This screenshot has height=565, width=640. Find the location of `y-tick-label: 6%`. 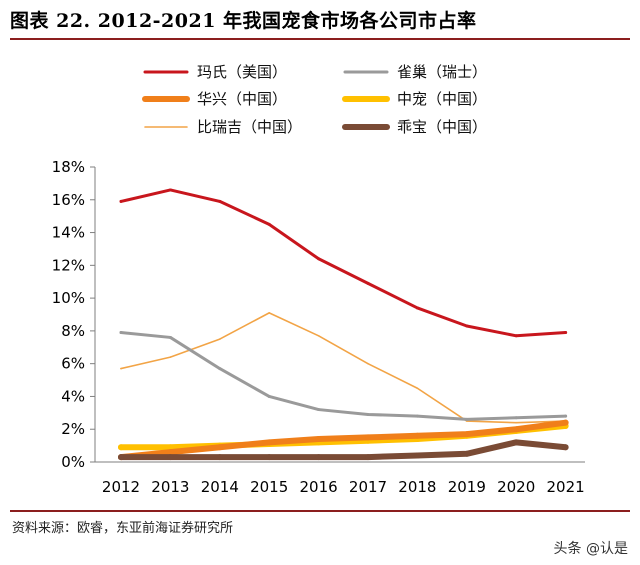

y-tick-label: 6% is located at coordinates (73, 364).